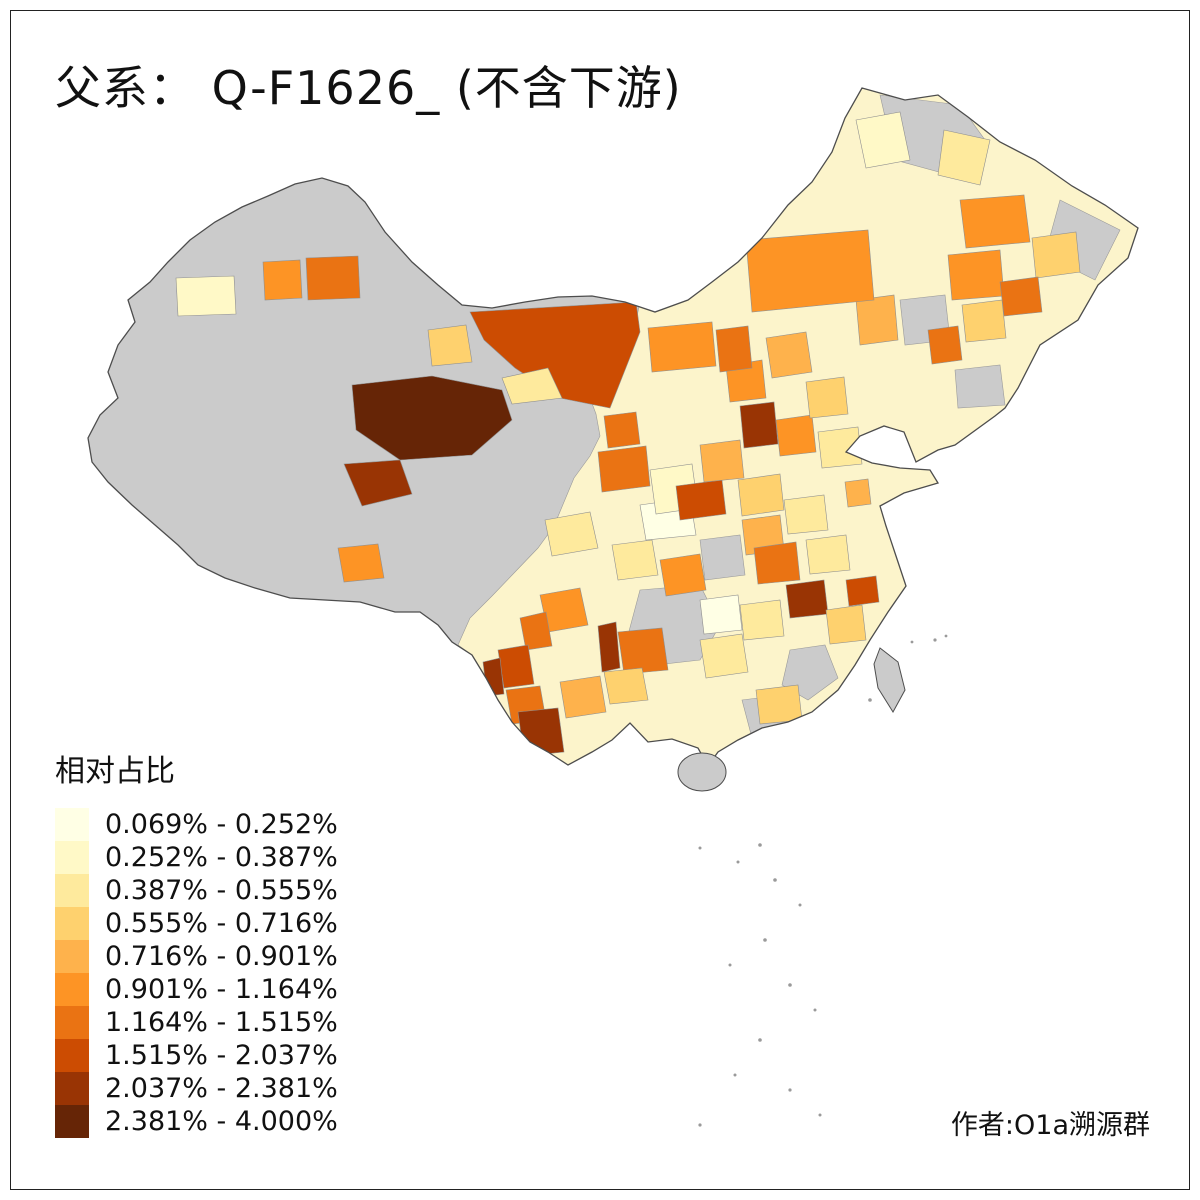 This screenshot has width=1200, height=1200. What do you see at coordinates (221, 857) in the screenshot?
I see `legend-label: 0.252% - 0.387%` at bounding box center [221, 857].